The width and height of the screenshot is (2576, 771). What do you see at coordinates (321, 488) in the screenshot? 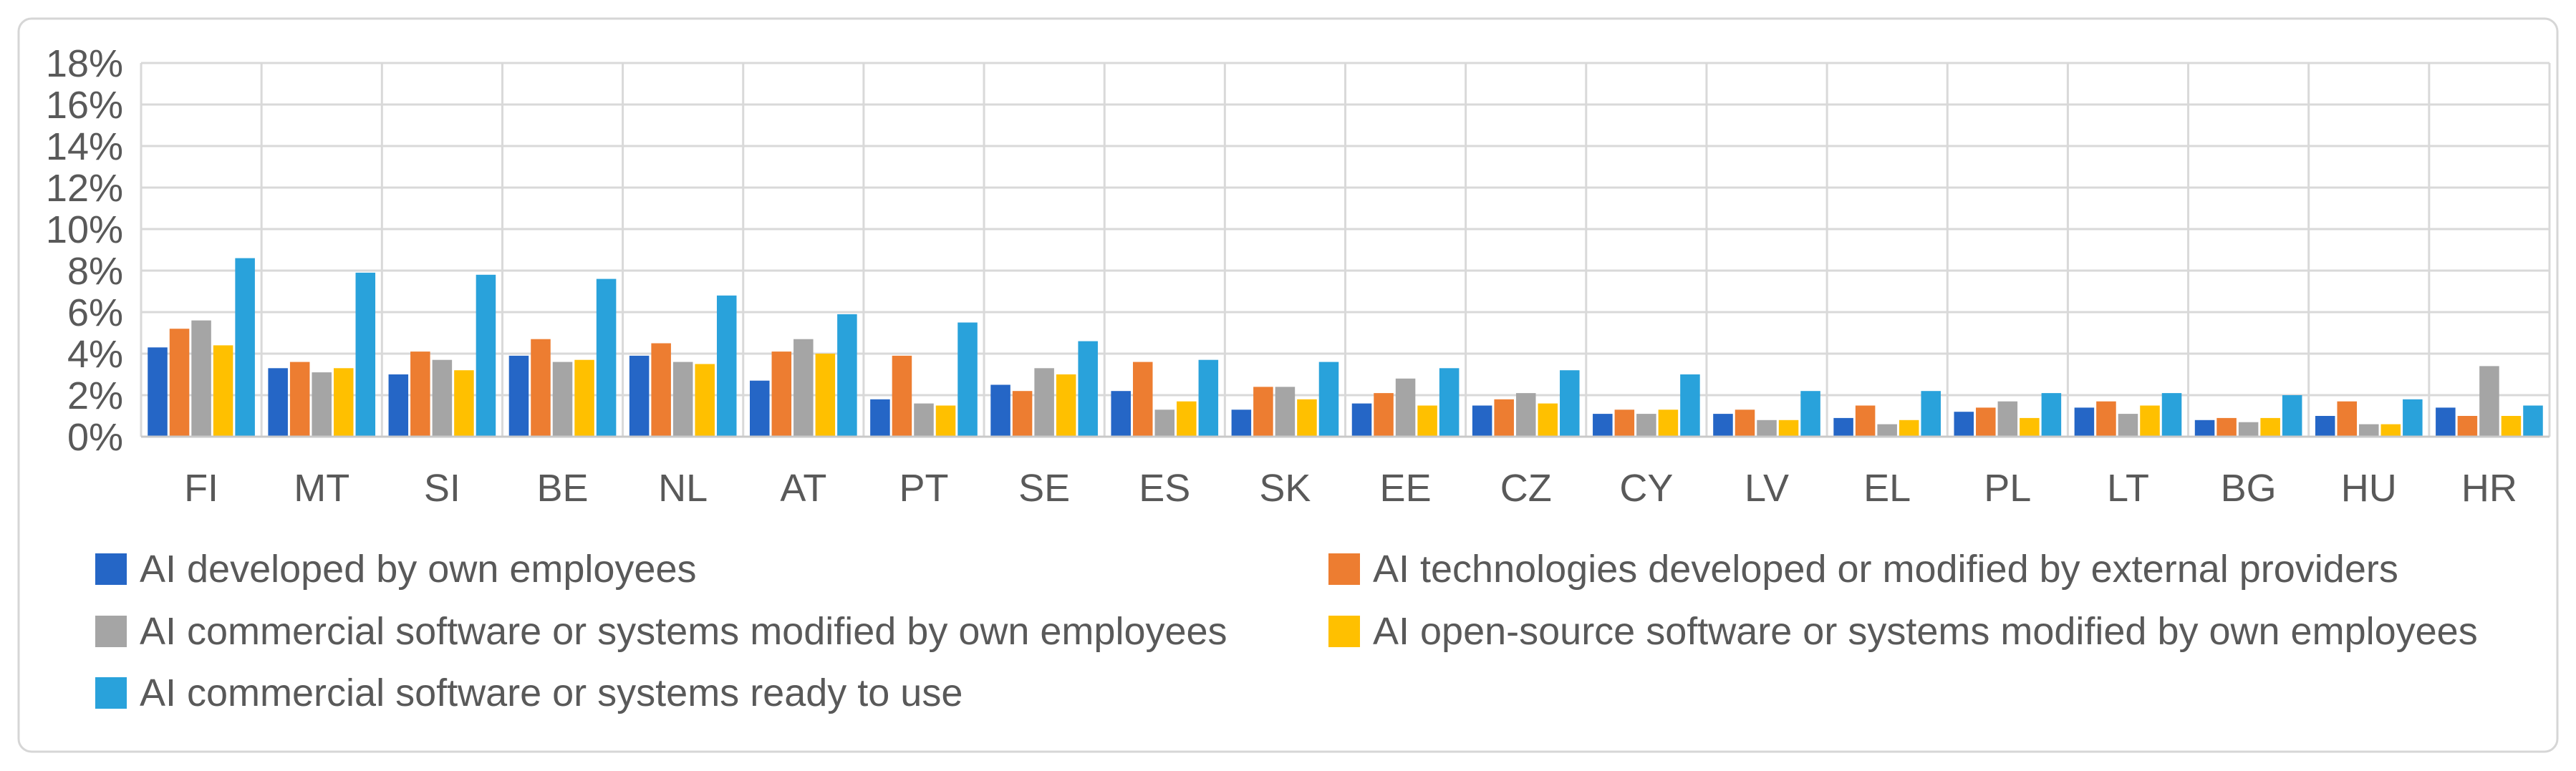
I see `x-tick-label-MT: MT` at bounding box center [321, 488].